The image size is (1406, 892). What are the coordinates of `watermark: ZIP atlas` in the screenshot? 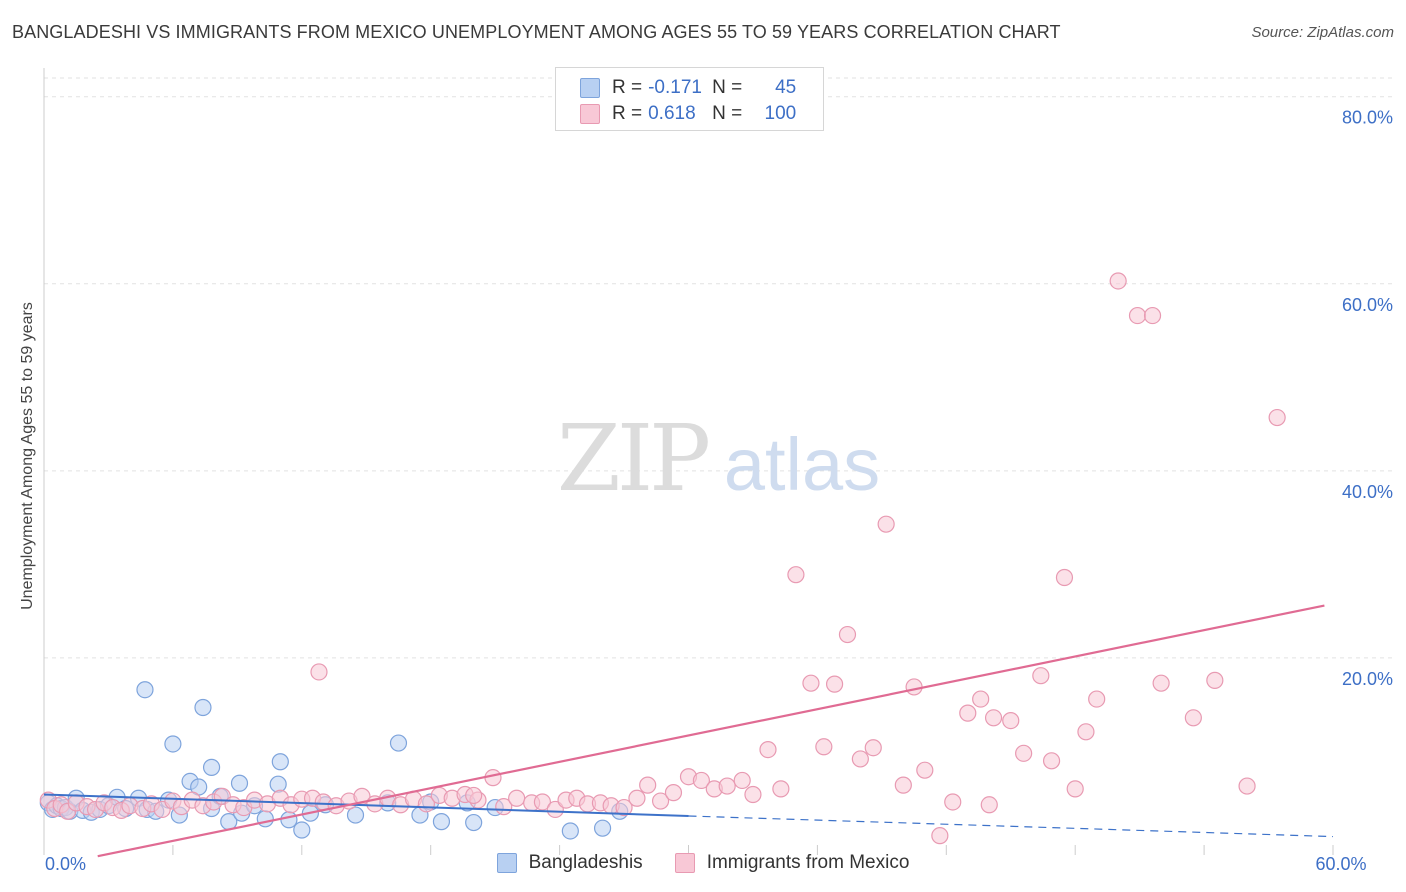 It's located at (718, 458).